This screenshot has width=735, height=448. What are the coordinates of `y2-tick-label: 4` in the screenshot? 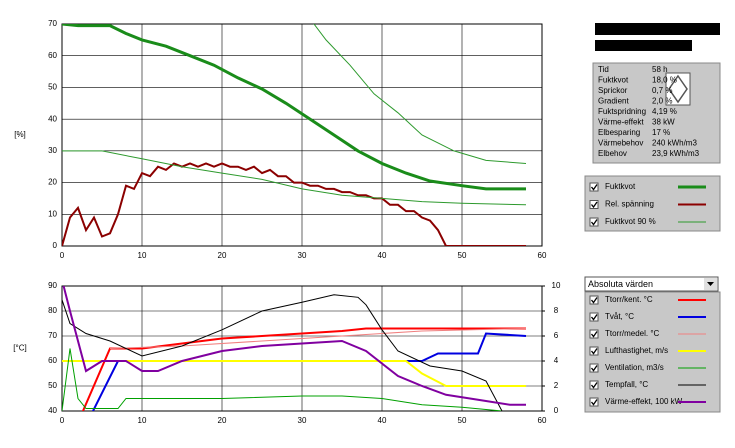 It's located at (556, 360).